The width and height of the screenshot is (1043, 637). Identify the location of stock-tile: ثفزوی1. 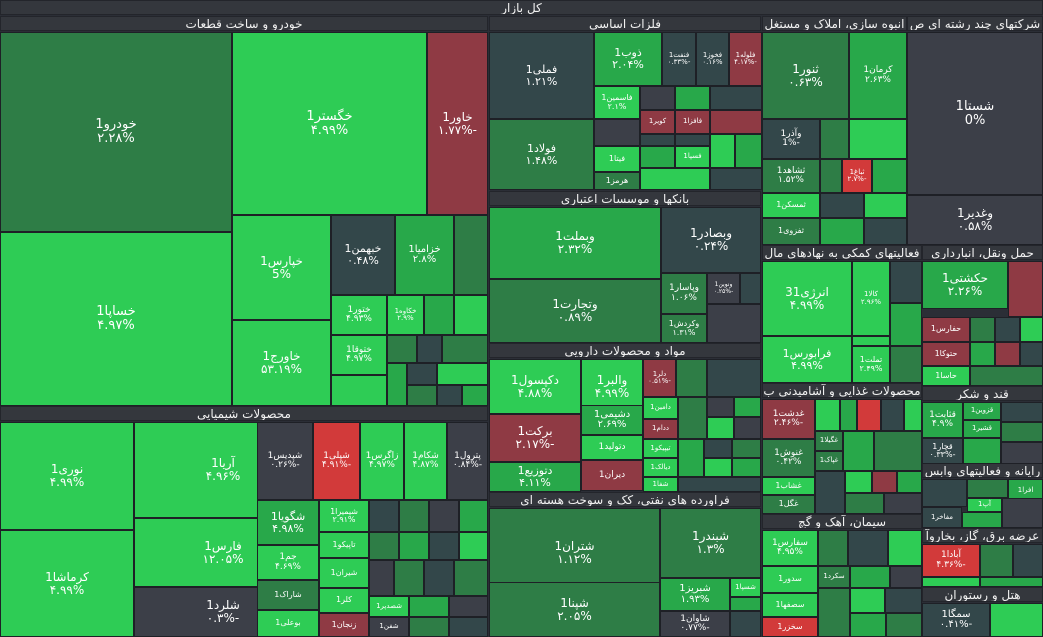
(791, 231).